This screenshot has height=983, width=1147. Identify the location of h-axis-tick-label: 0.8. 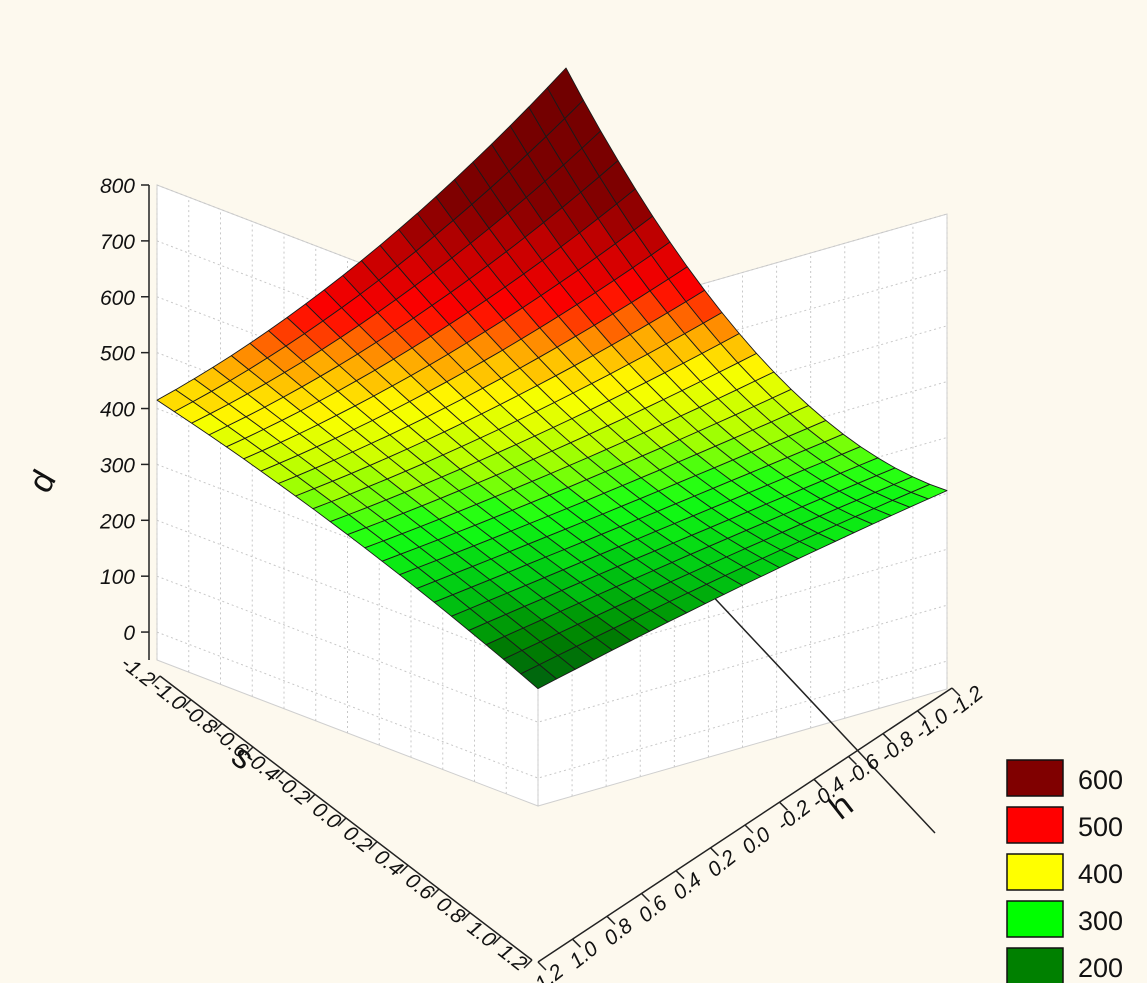
(618, 932).